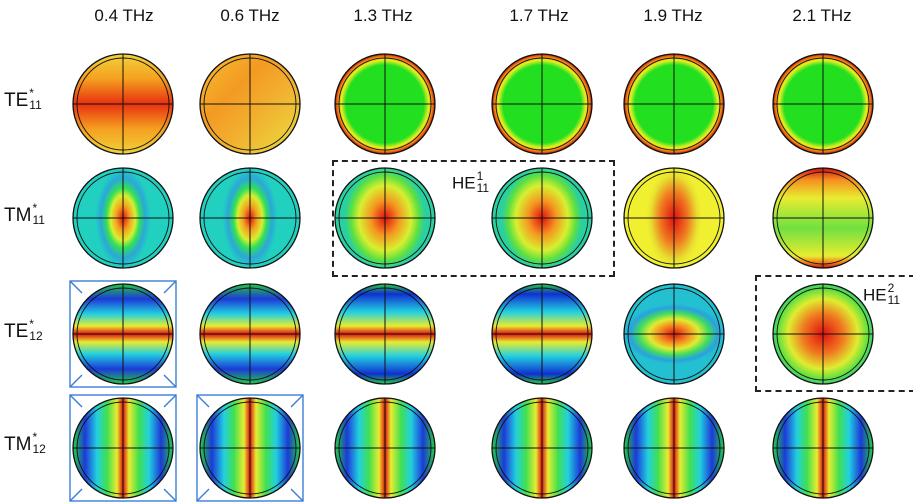  What do you see at coordinates (822, 15) in the screenshot?
I see `column-label-5: 2.1 THz` at bounding box center [822, 15].